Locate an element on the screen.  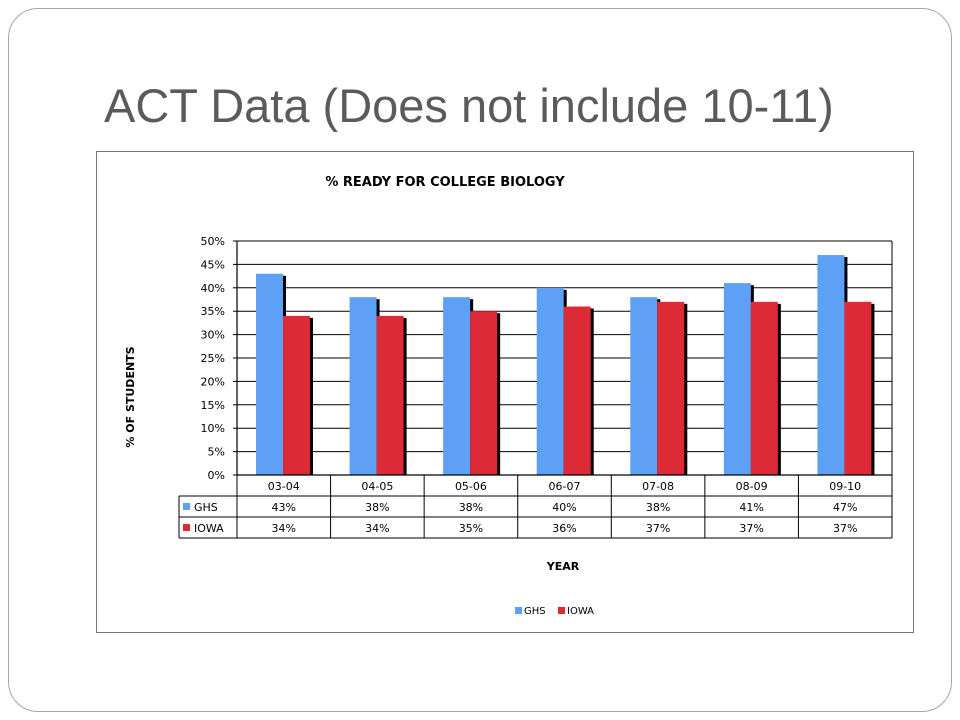
axes: 0% 5% 10% 15% 20% 25% 30% 35% 40% 45% 50% is located at coordinates (219, 358).